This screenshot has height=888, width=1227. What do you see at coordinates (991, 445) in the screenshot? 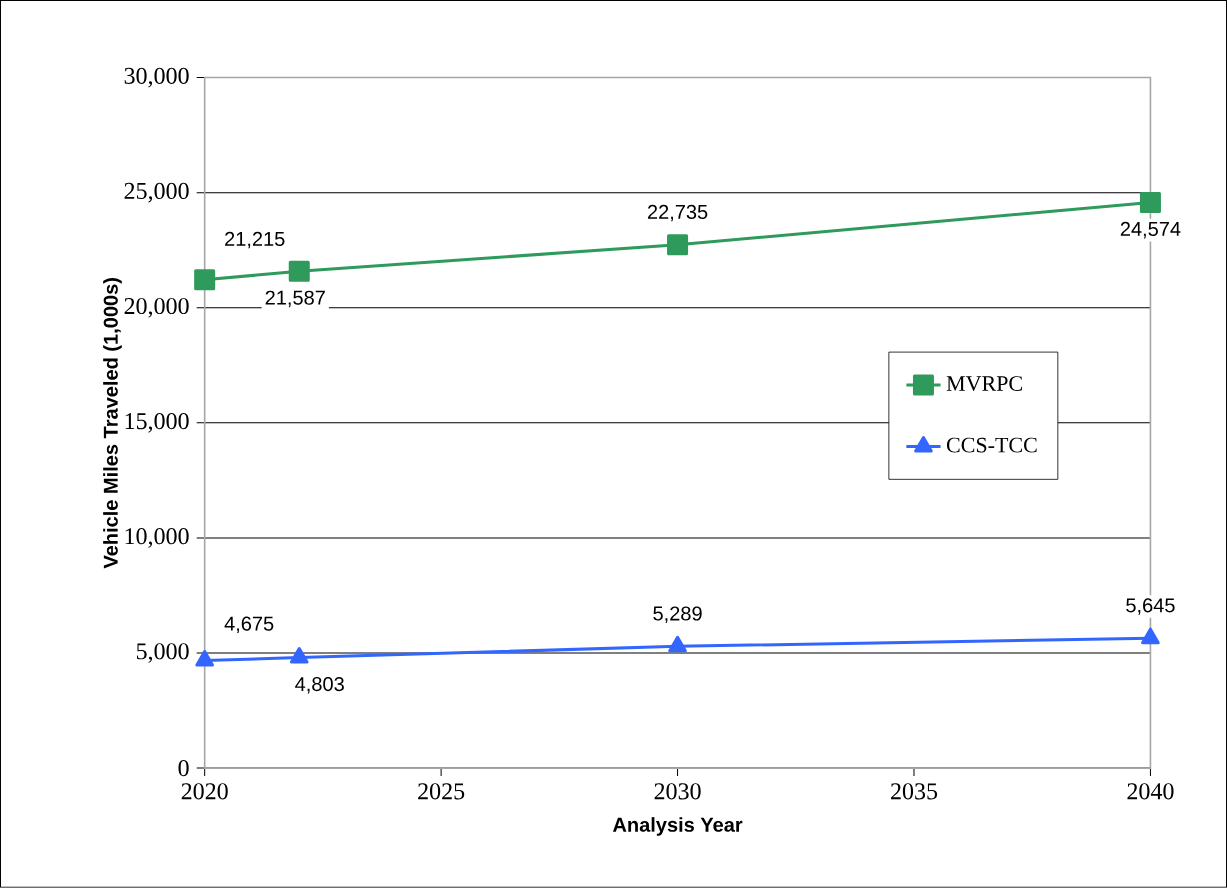
I see `legend-label: CCS-TCC` at bounding box center [991, 445].